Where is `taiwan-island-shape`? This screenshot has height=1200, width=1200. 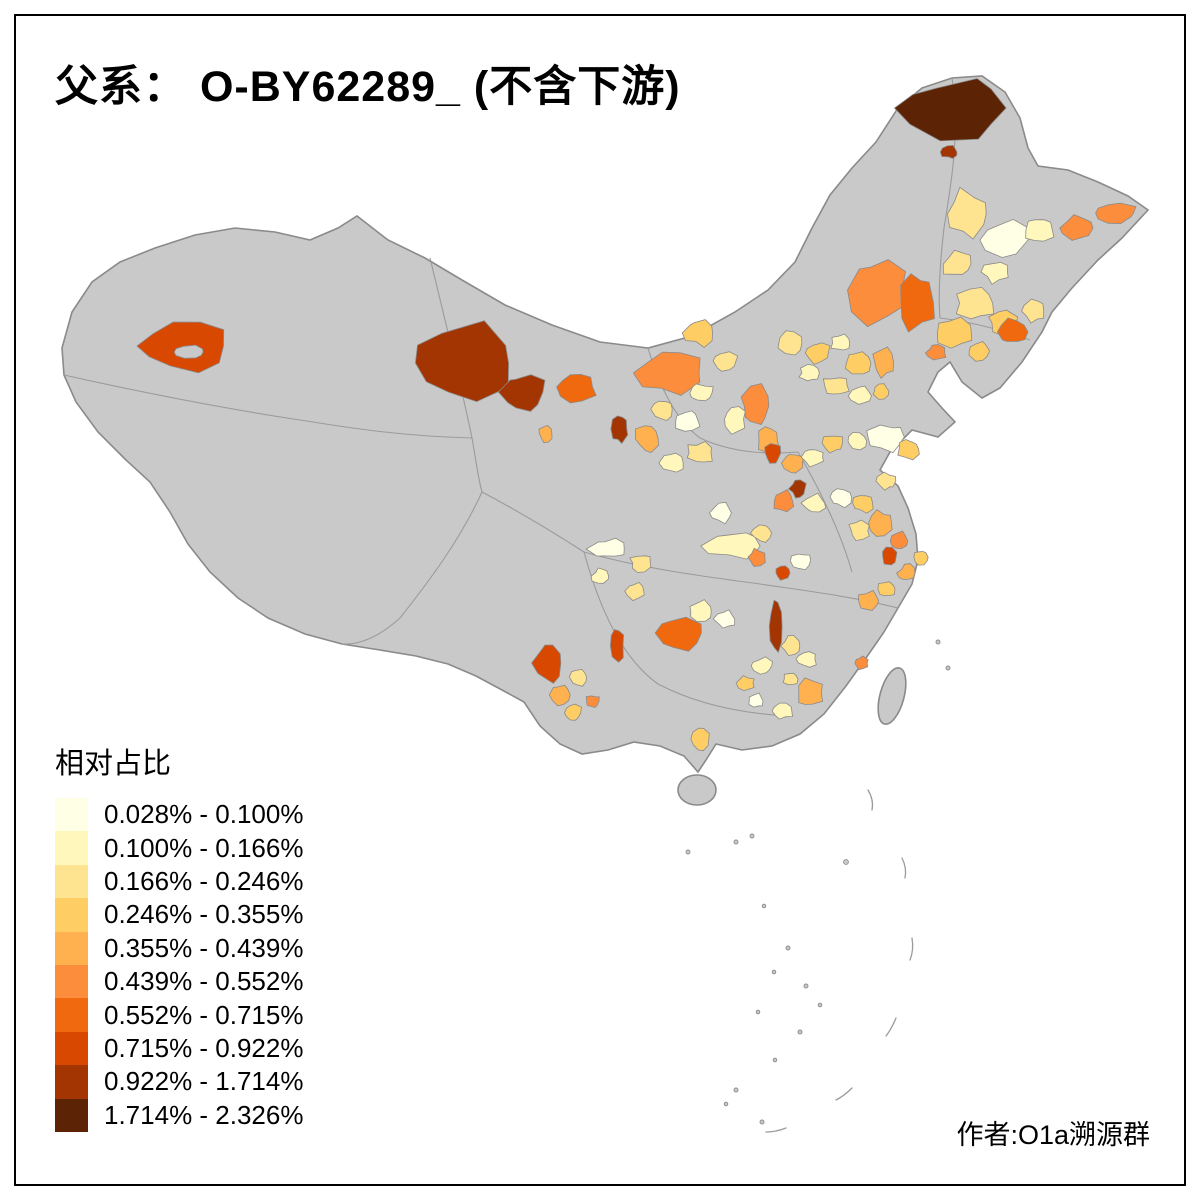
taiwan-island-shape is located at coordinates (892, 696).